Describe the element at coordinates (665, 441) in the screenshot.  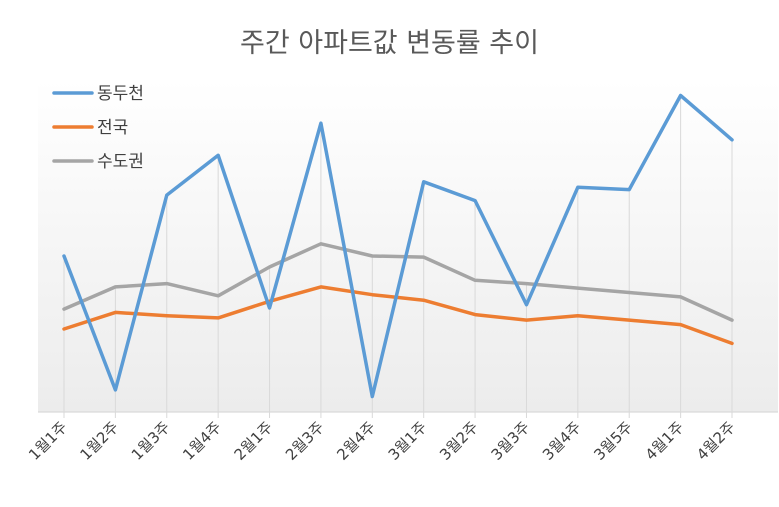
I see `x-tick-label: 4월1주` at that location.